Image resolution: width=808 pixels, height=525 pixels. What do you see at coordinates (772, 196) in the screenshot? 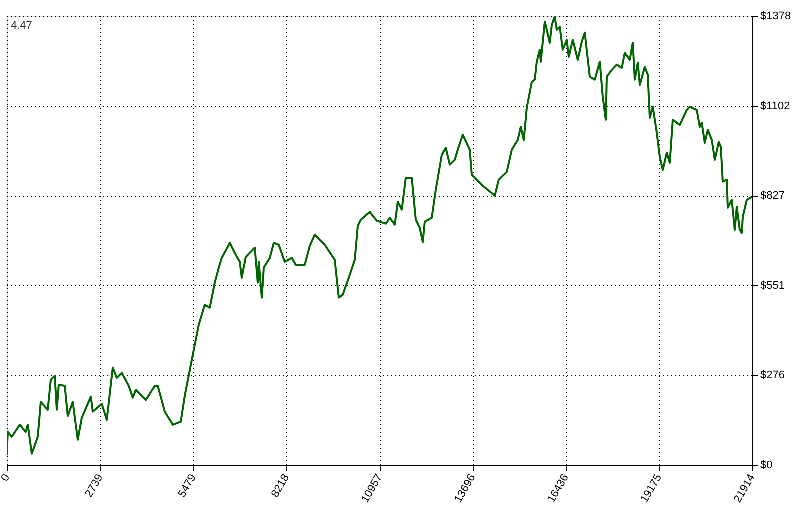
I see `y-tick-label: $827` at bounding box center [772, 196].